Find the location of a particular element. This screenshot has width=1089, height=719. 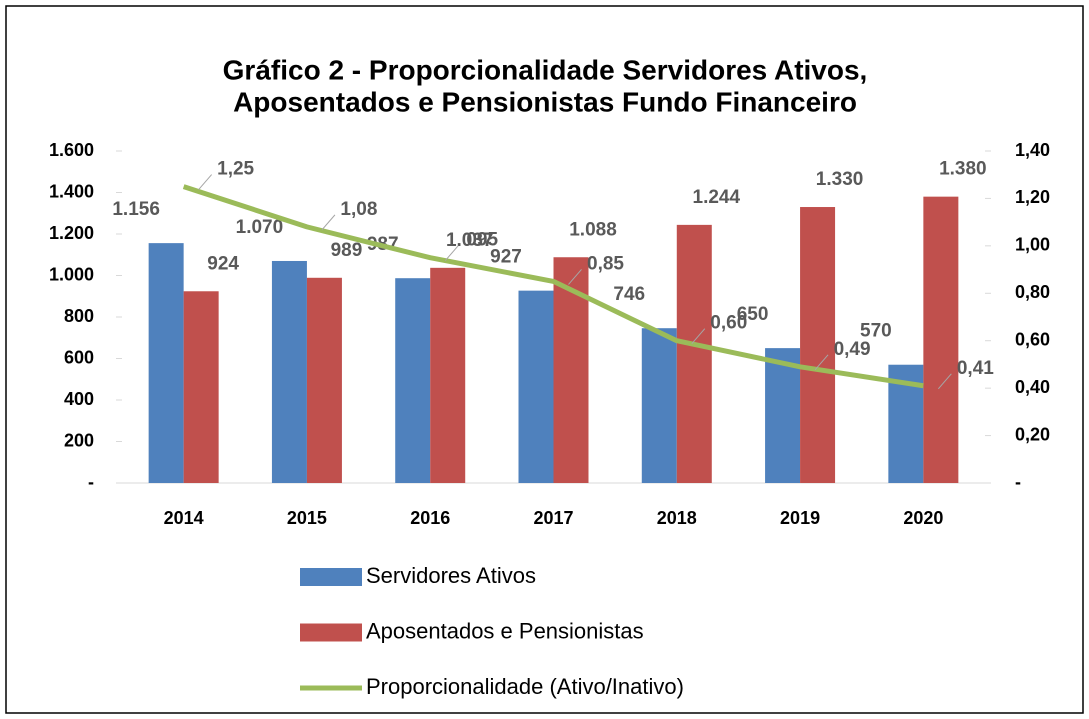

x-tick-label: 2019 is located at coordinates (800, 518).